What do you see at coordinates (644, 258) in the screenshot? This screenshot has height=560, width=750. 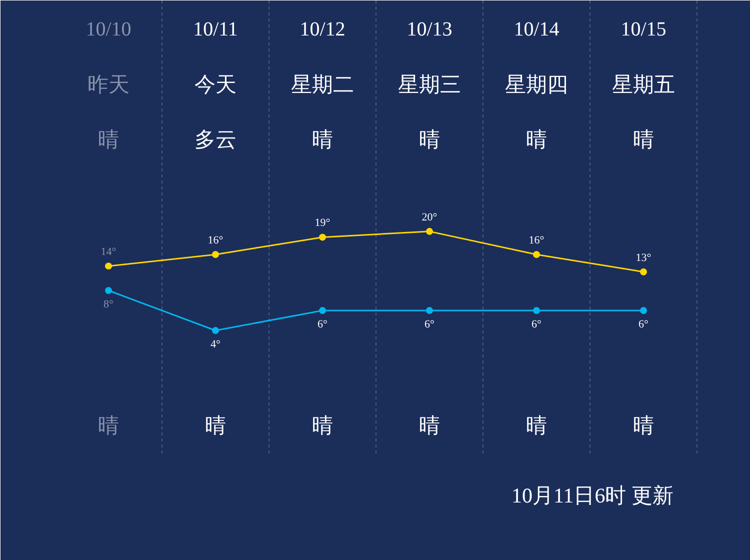 I see `data-label: 13°` at bounding box center [644, 258].